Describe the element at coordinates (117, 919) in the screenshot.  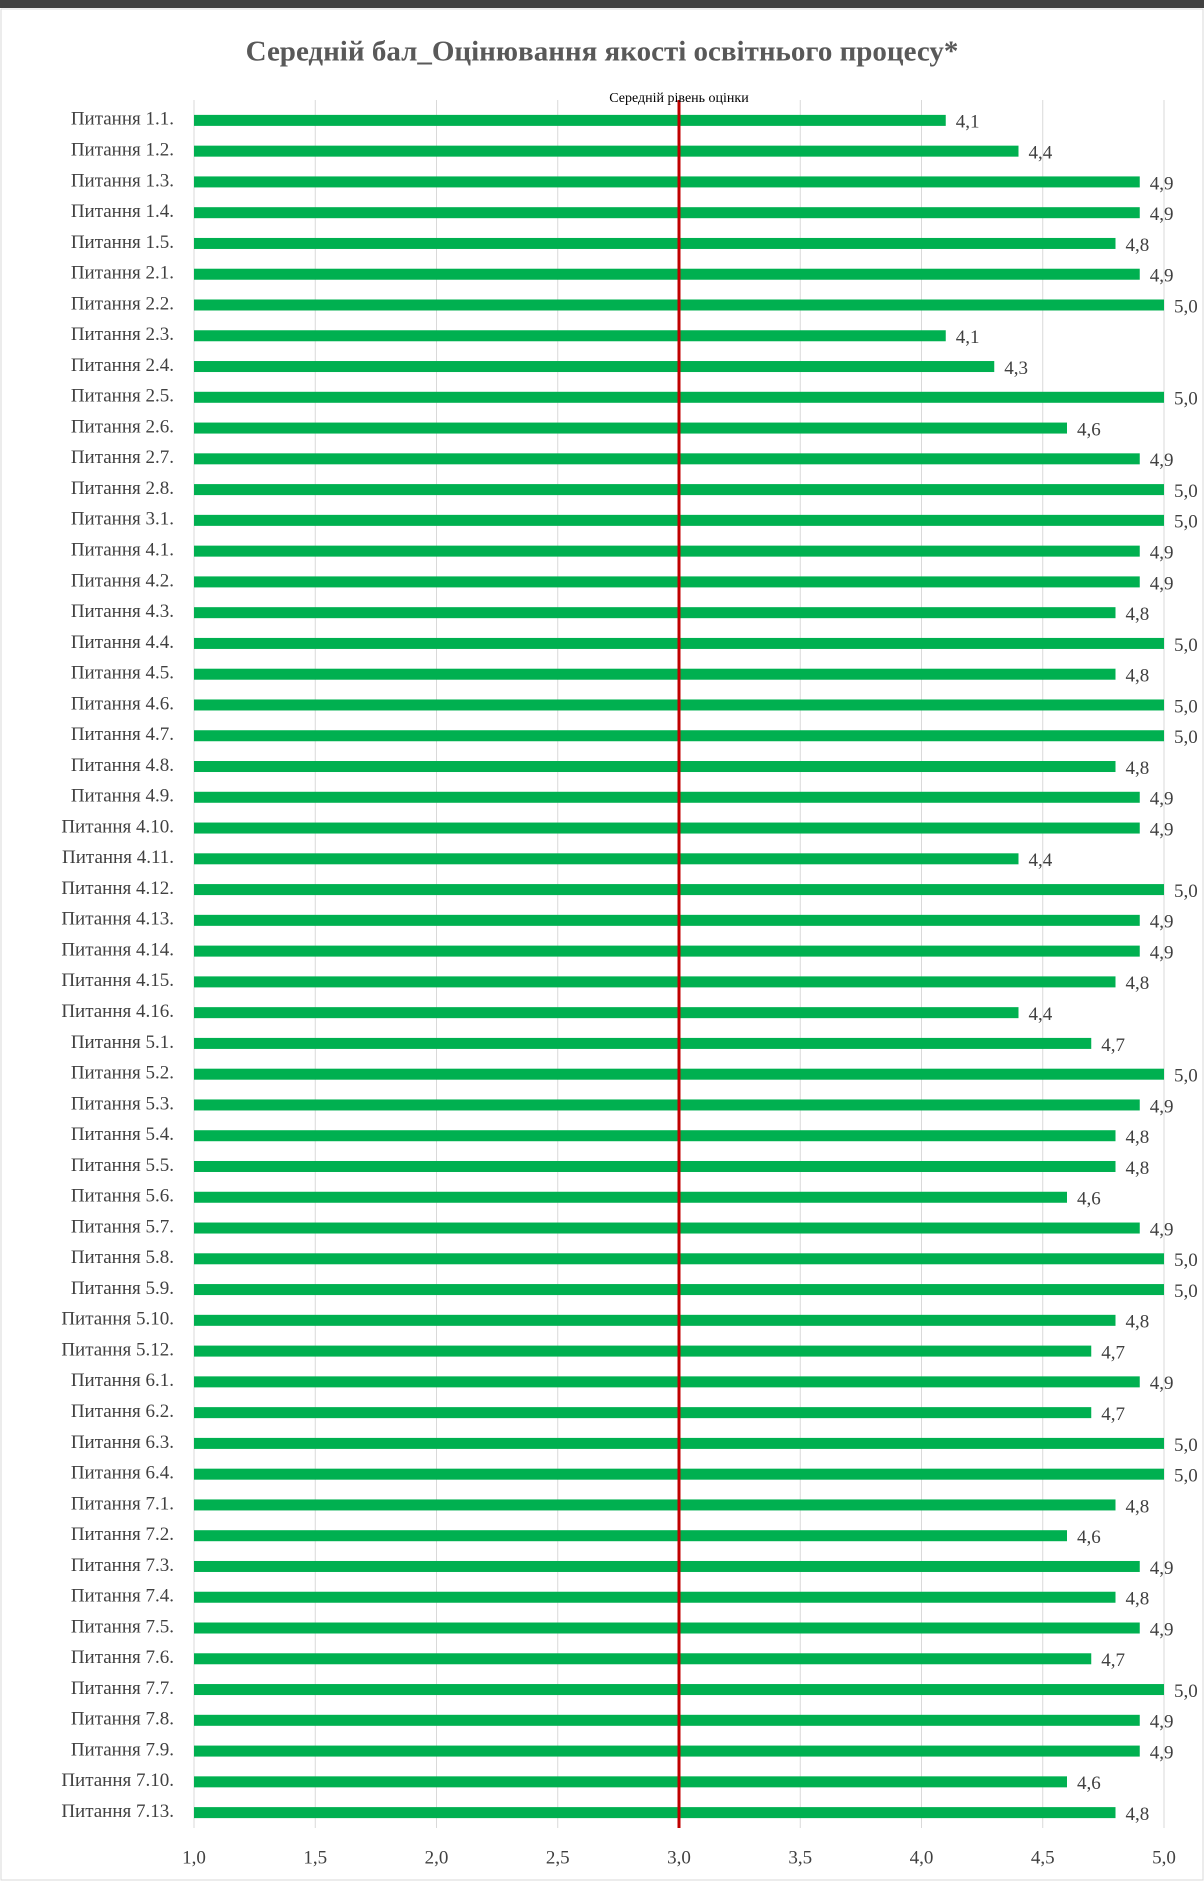
I see `y-tick-label: Питання 4.13.` at that location.